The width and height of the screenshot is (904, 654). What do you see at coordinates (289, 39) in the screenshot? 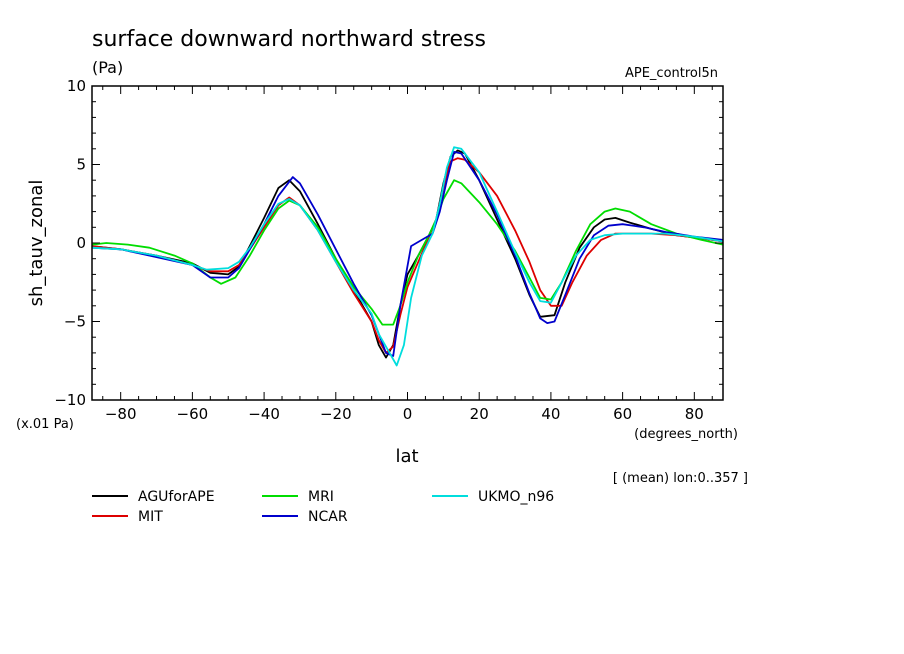
I see `chart-title: surface downward northward stress` at bounding box center [289, 39].